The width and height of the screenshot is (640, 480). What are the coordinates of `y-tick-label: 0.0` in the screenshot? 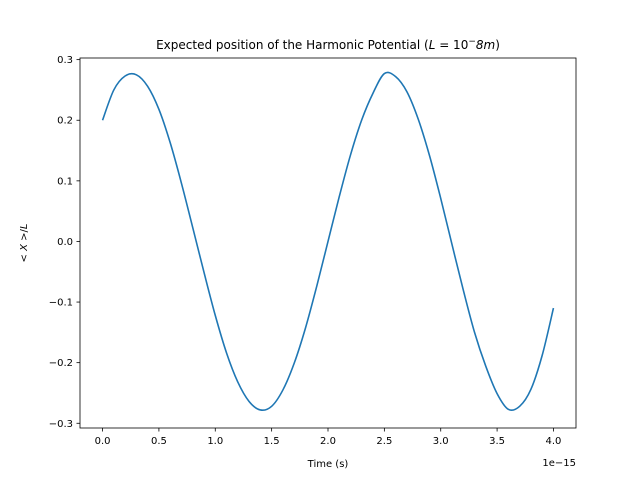 It's located at (65, 242).